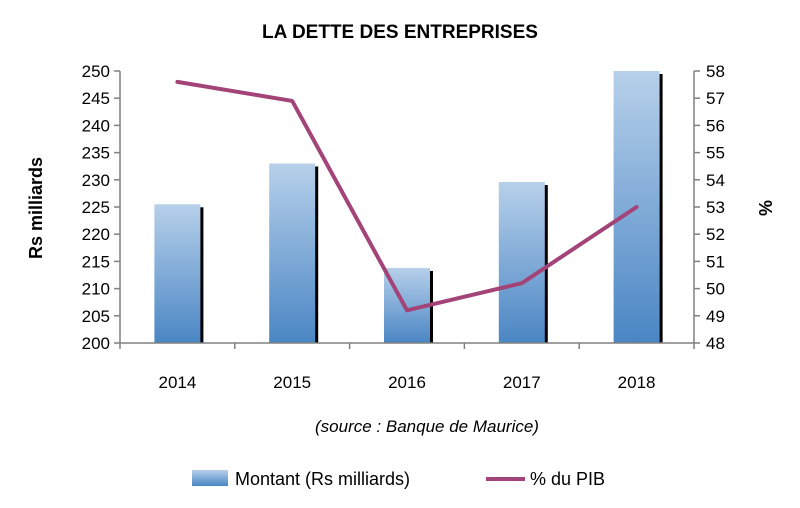 The width and height of the screenshot is (800, 508). I want to click on y-tick-label: 250, so click(96, 71).